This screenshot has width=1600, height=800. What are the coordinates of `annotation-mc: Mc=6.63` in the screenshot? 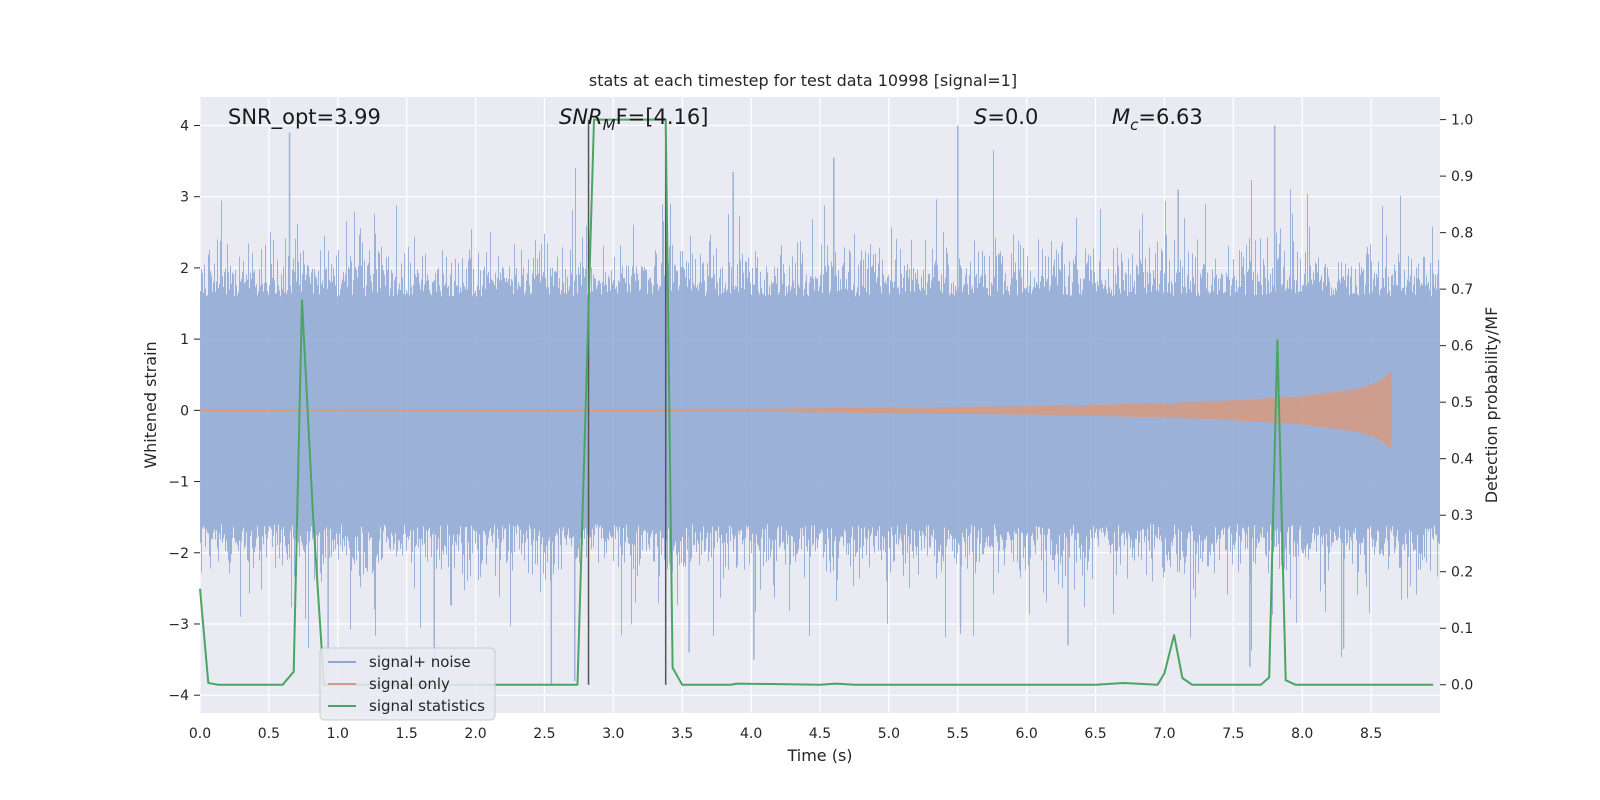 It's located at (1157, 119).